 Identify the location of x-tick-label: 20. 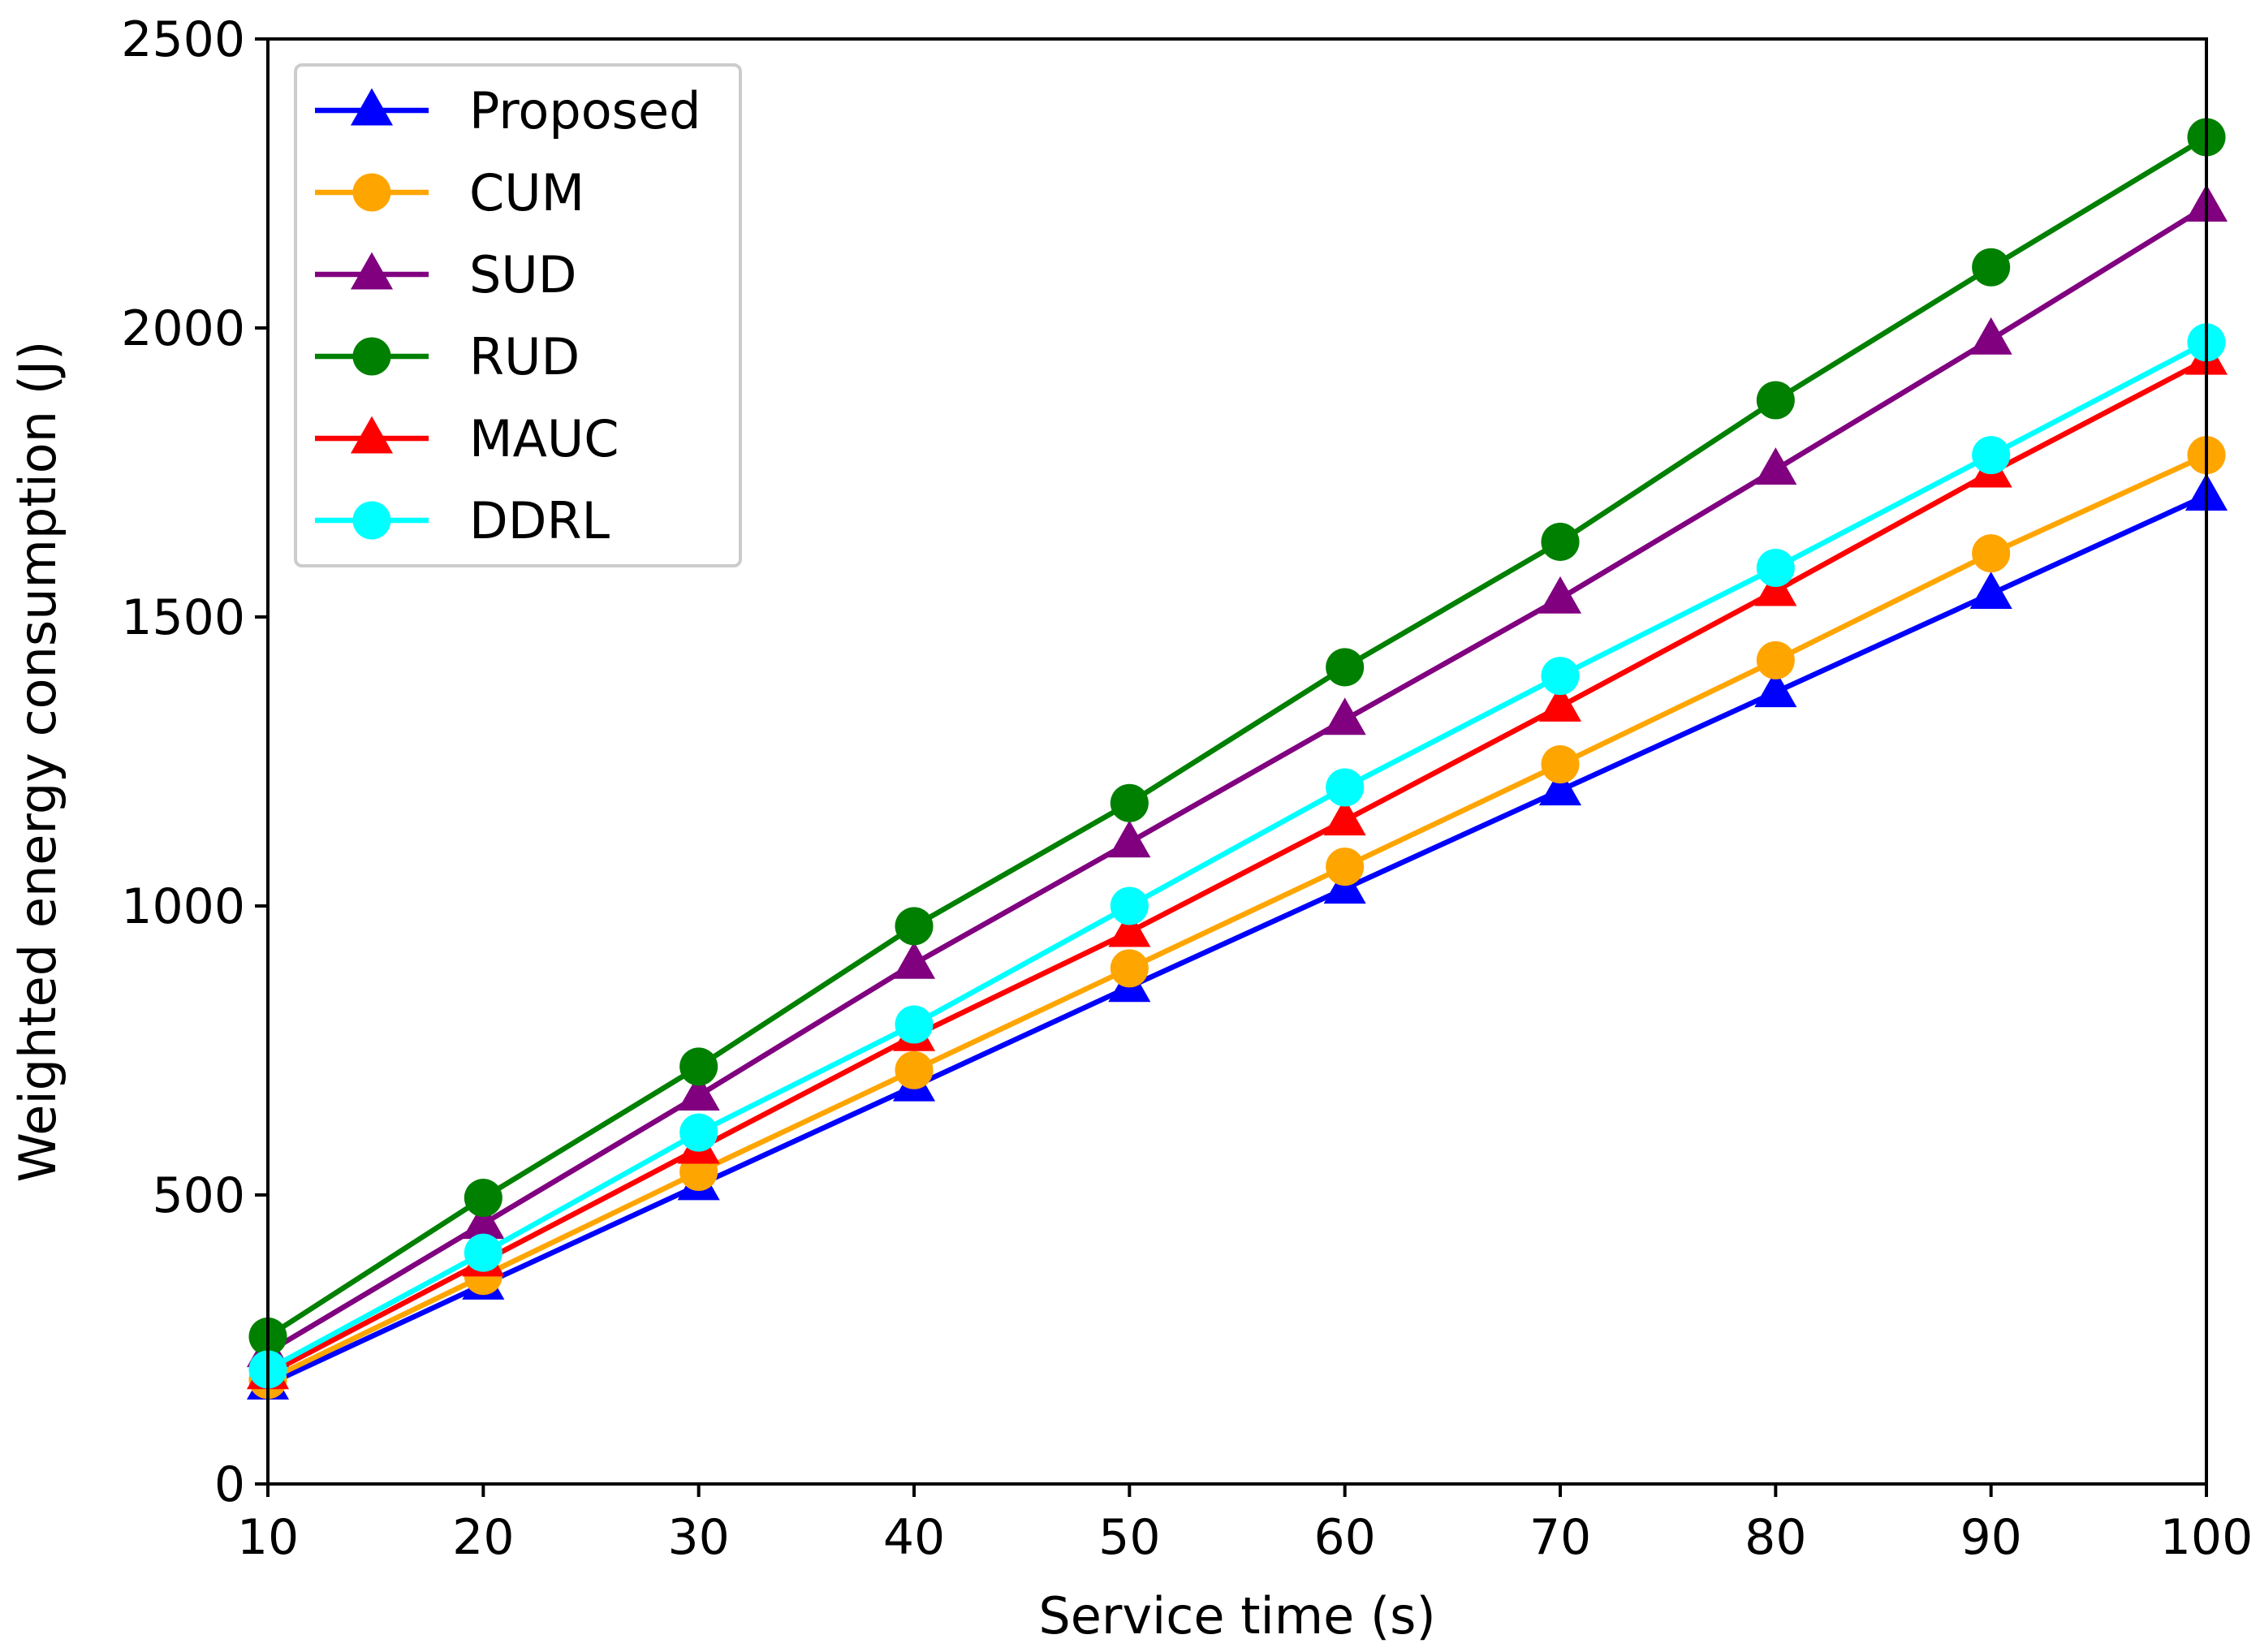
(483, 1537).